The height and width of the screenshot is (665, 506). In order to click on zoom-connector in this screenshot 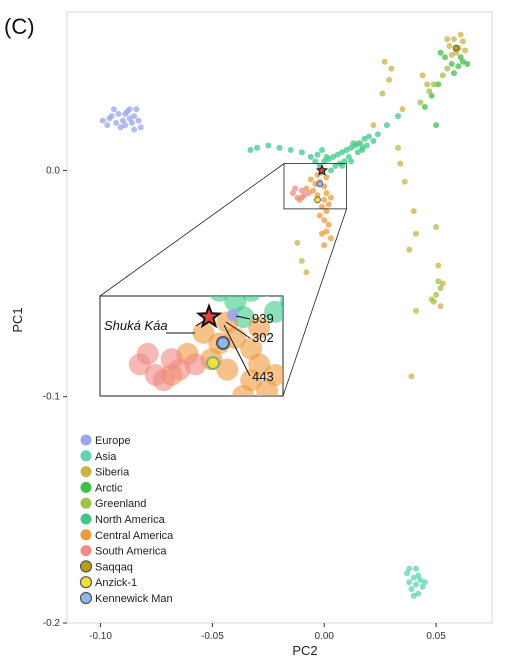, I will do `click(314, 302)`.